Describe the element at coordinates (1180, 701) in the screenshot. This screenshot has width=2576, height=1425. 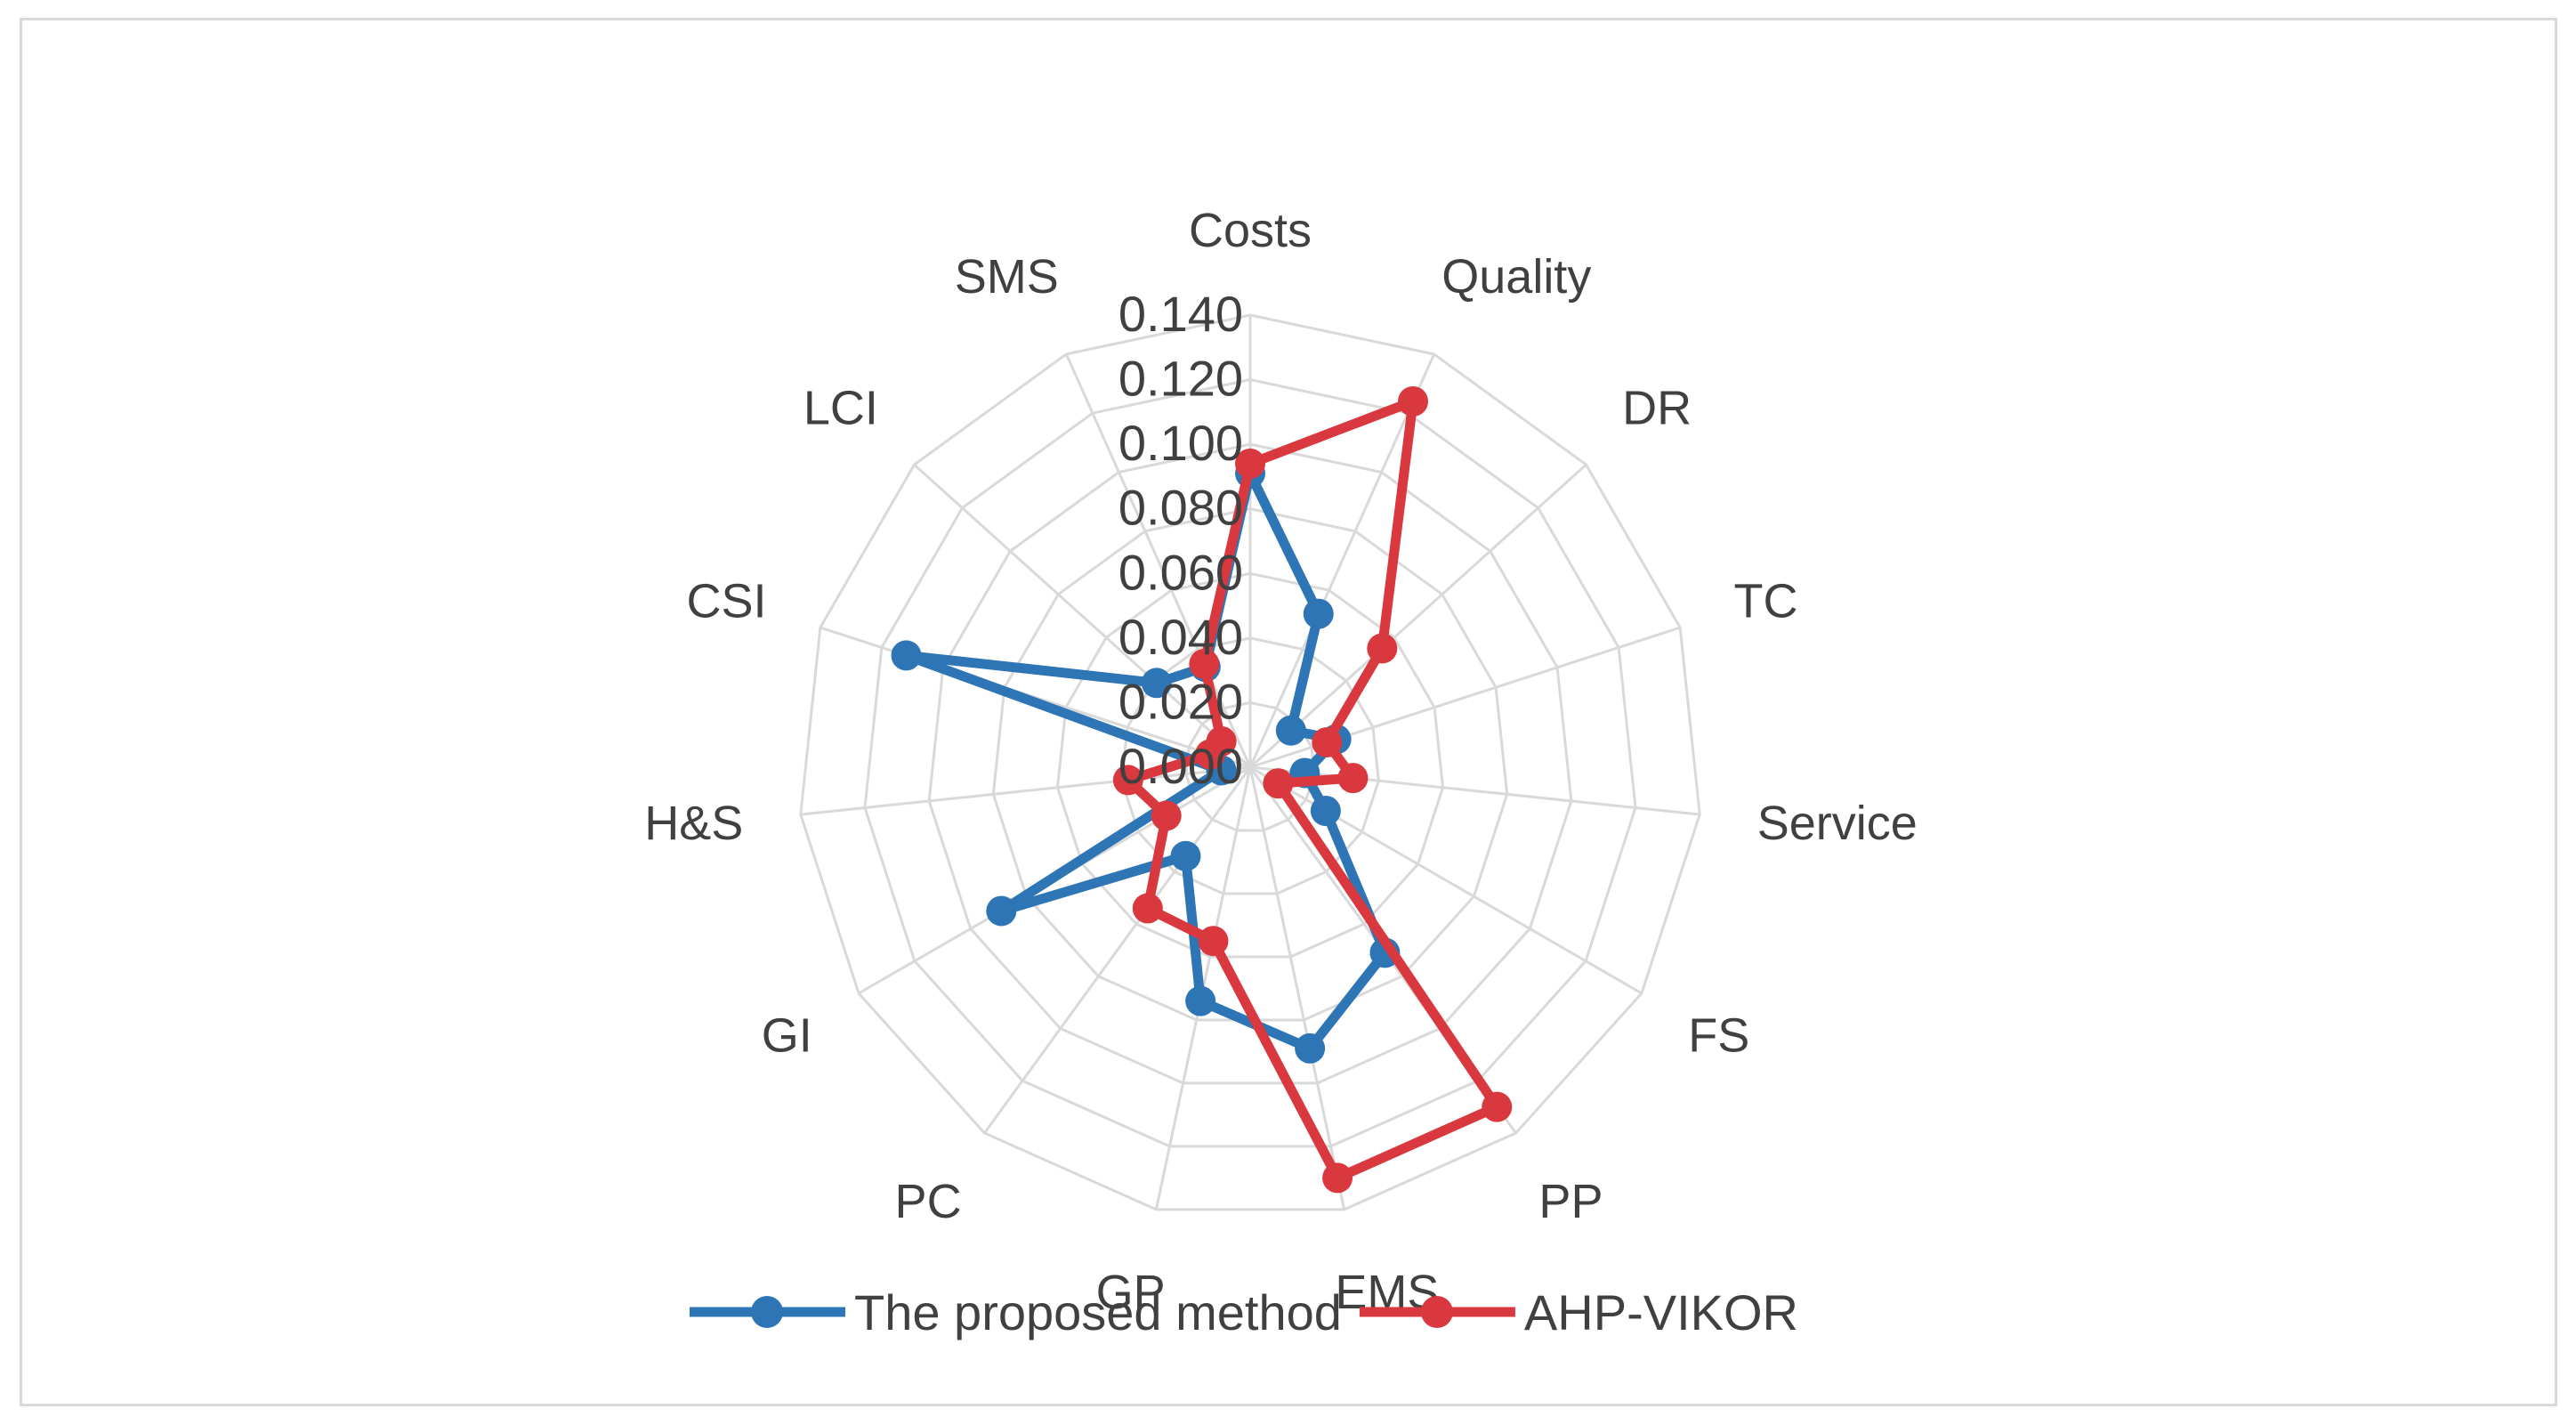
I see `tick-label: 0.020` at that location.